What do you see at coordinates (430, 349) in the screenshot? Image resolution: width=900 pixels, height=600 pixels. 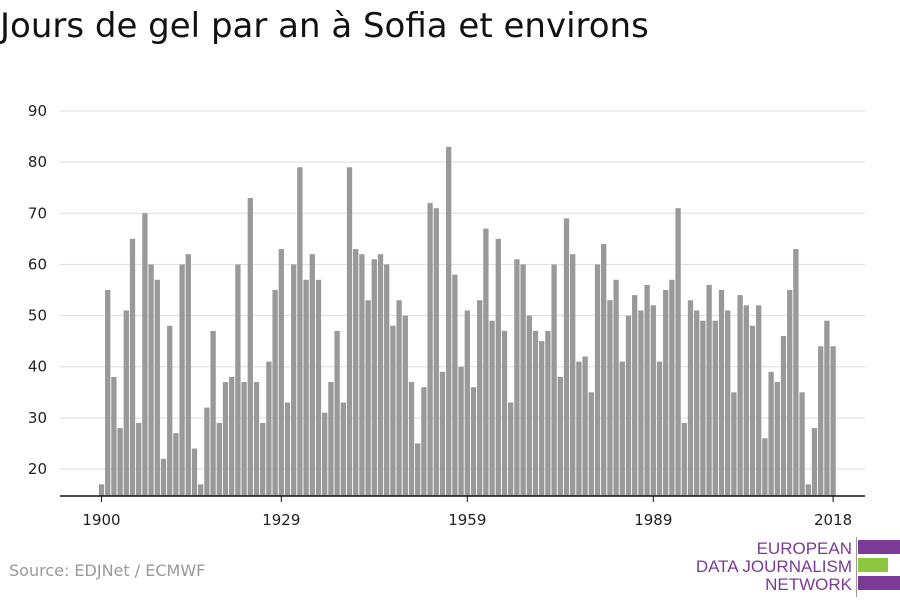 I see `bar-1953` at bounding box center [430, 349].